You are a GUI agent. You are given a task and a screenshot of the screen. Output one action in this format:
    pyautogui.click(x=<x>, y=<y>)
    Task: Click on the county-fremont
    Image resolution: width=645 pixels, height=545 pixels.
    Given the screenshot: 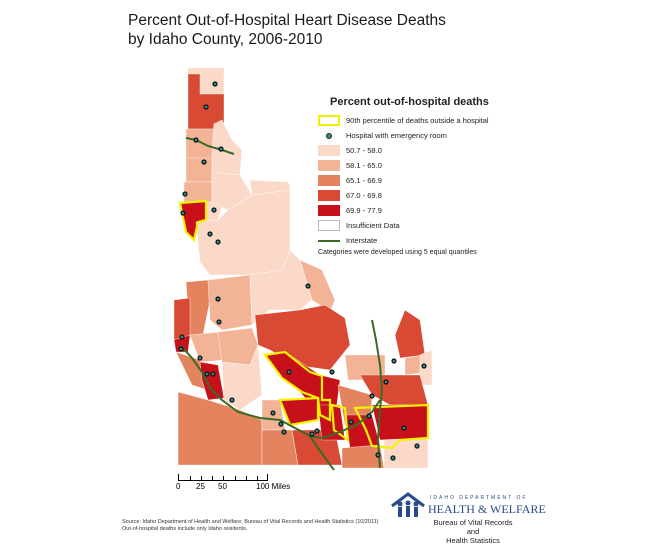 What is the action you would take?
    pyautogui.click(x=410, y=334)
    